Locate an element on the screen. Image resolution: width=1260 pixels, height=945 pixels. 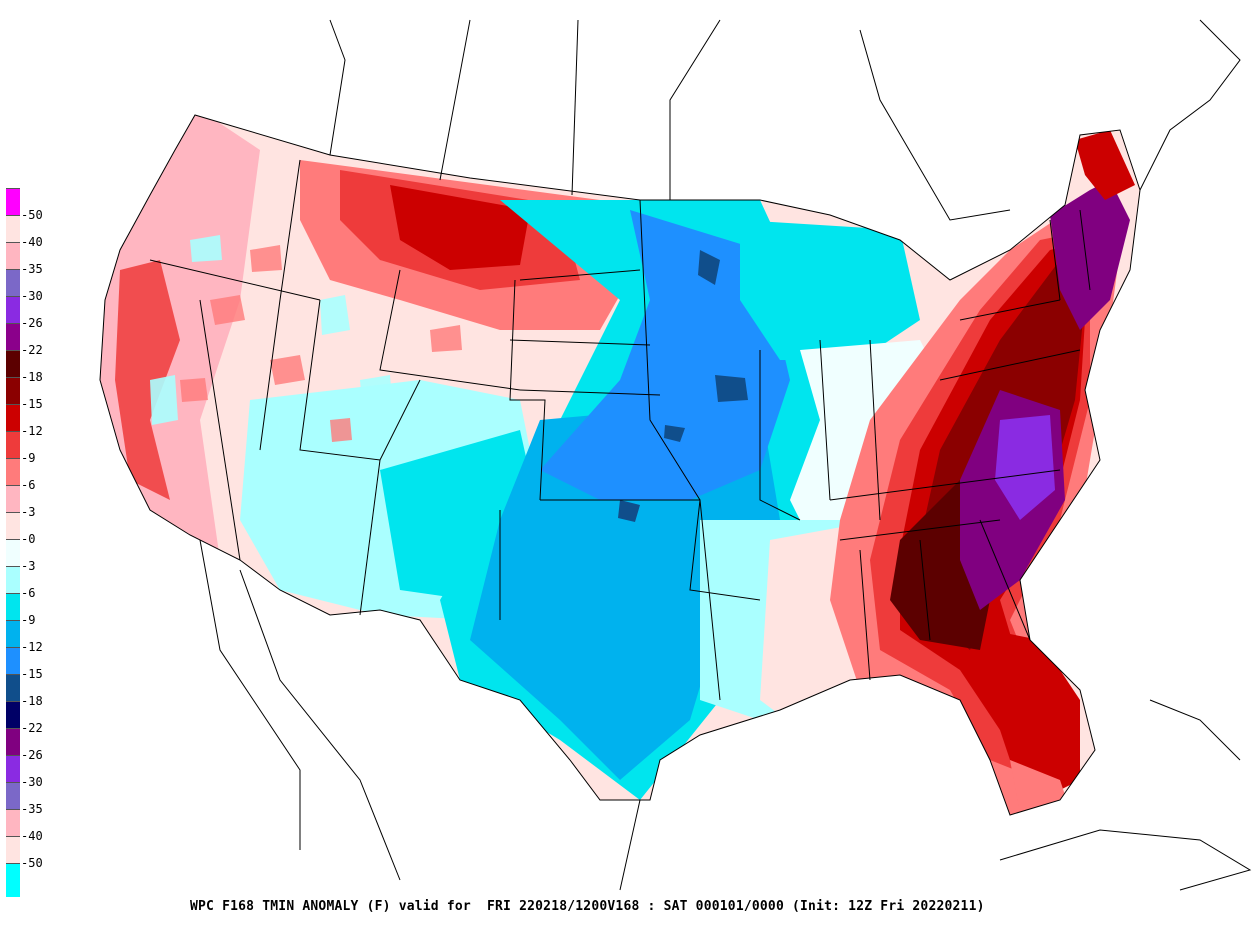
legend-label: 0 is located at coordinates (28, 539).